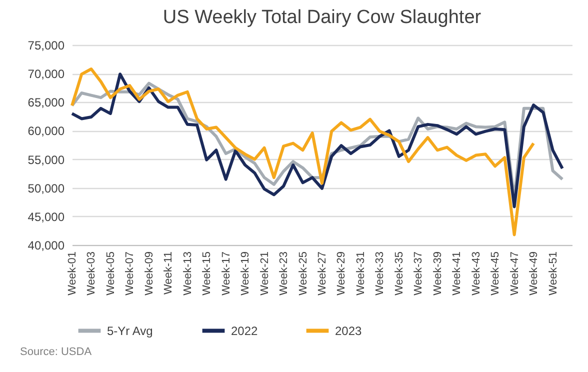  Describe the element at coordinates (56, 352) in the screenshot. I see `source-note: Source: USDA` at that location.